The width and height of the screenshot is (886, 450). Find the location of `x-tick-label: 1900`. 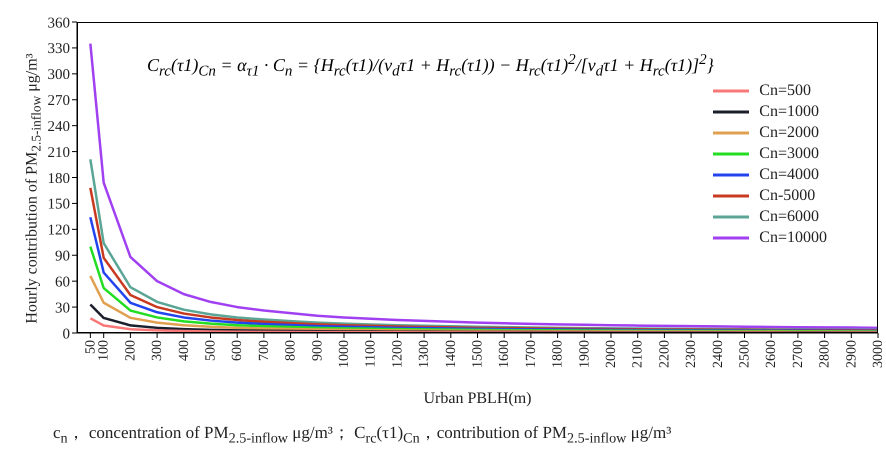

x-tick-label: 1900 is located at coordinates (584, 354).